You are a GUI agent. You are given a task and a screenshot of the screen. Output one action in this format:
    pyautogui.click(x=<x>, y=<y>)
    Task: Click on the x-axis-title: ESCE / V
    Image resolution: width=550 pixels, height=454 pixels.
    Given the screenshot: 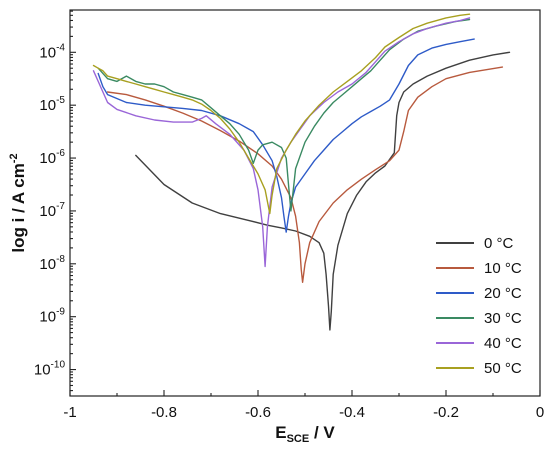 What is the action you would take?
    pyautogui.click(x=305, y=434)
    